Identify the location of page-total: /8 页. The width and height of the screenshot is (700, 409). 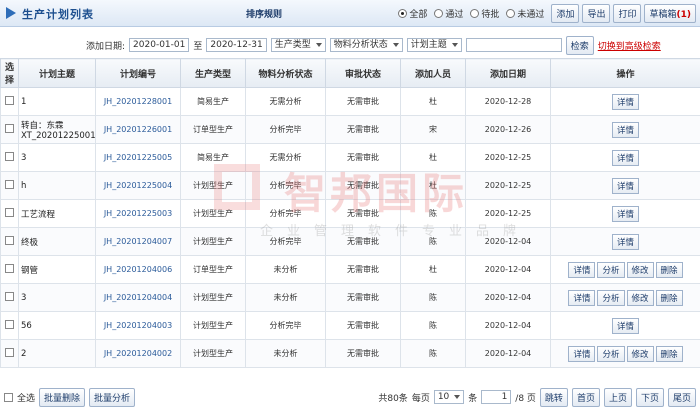
(525, 398).